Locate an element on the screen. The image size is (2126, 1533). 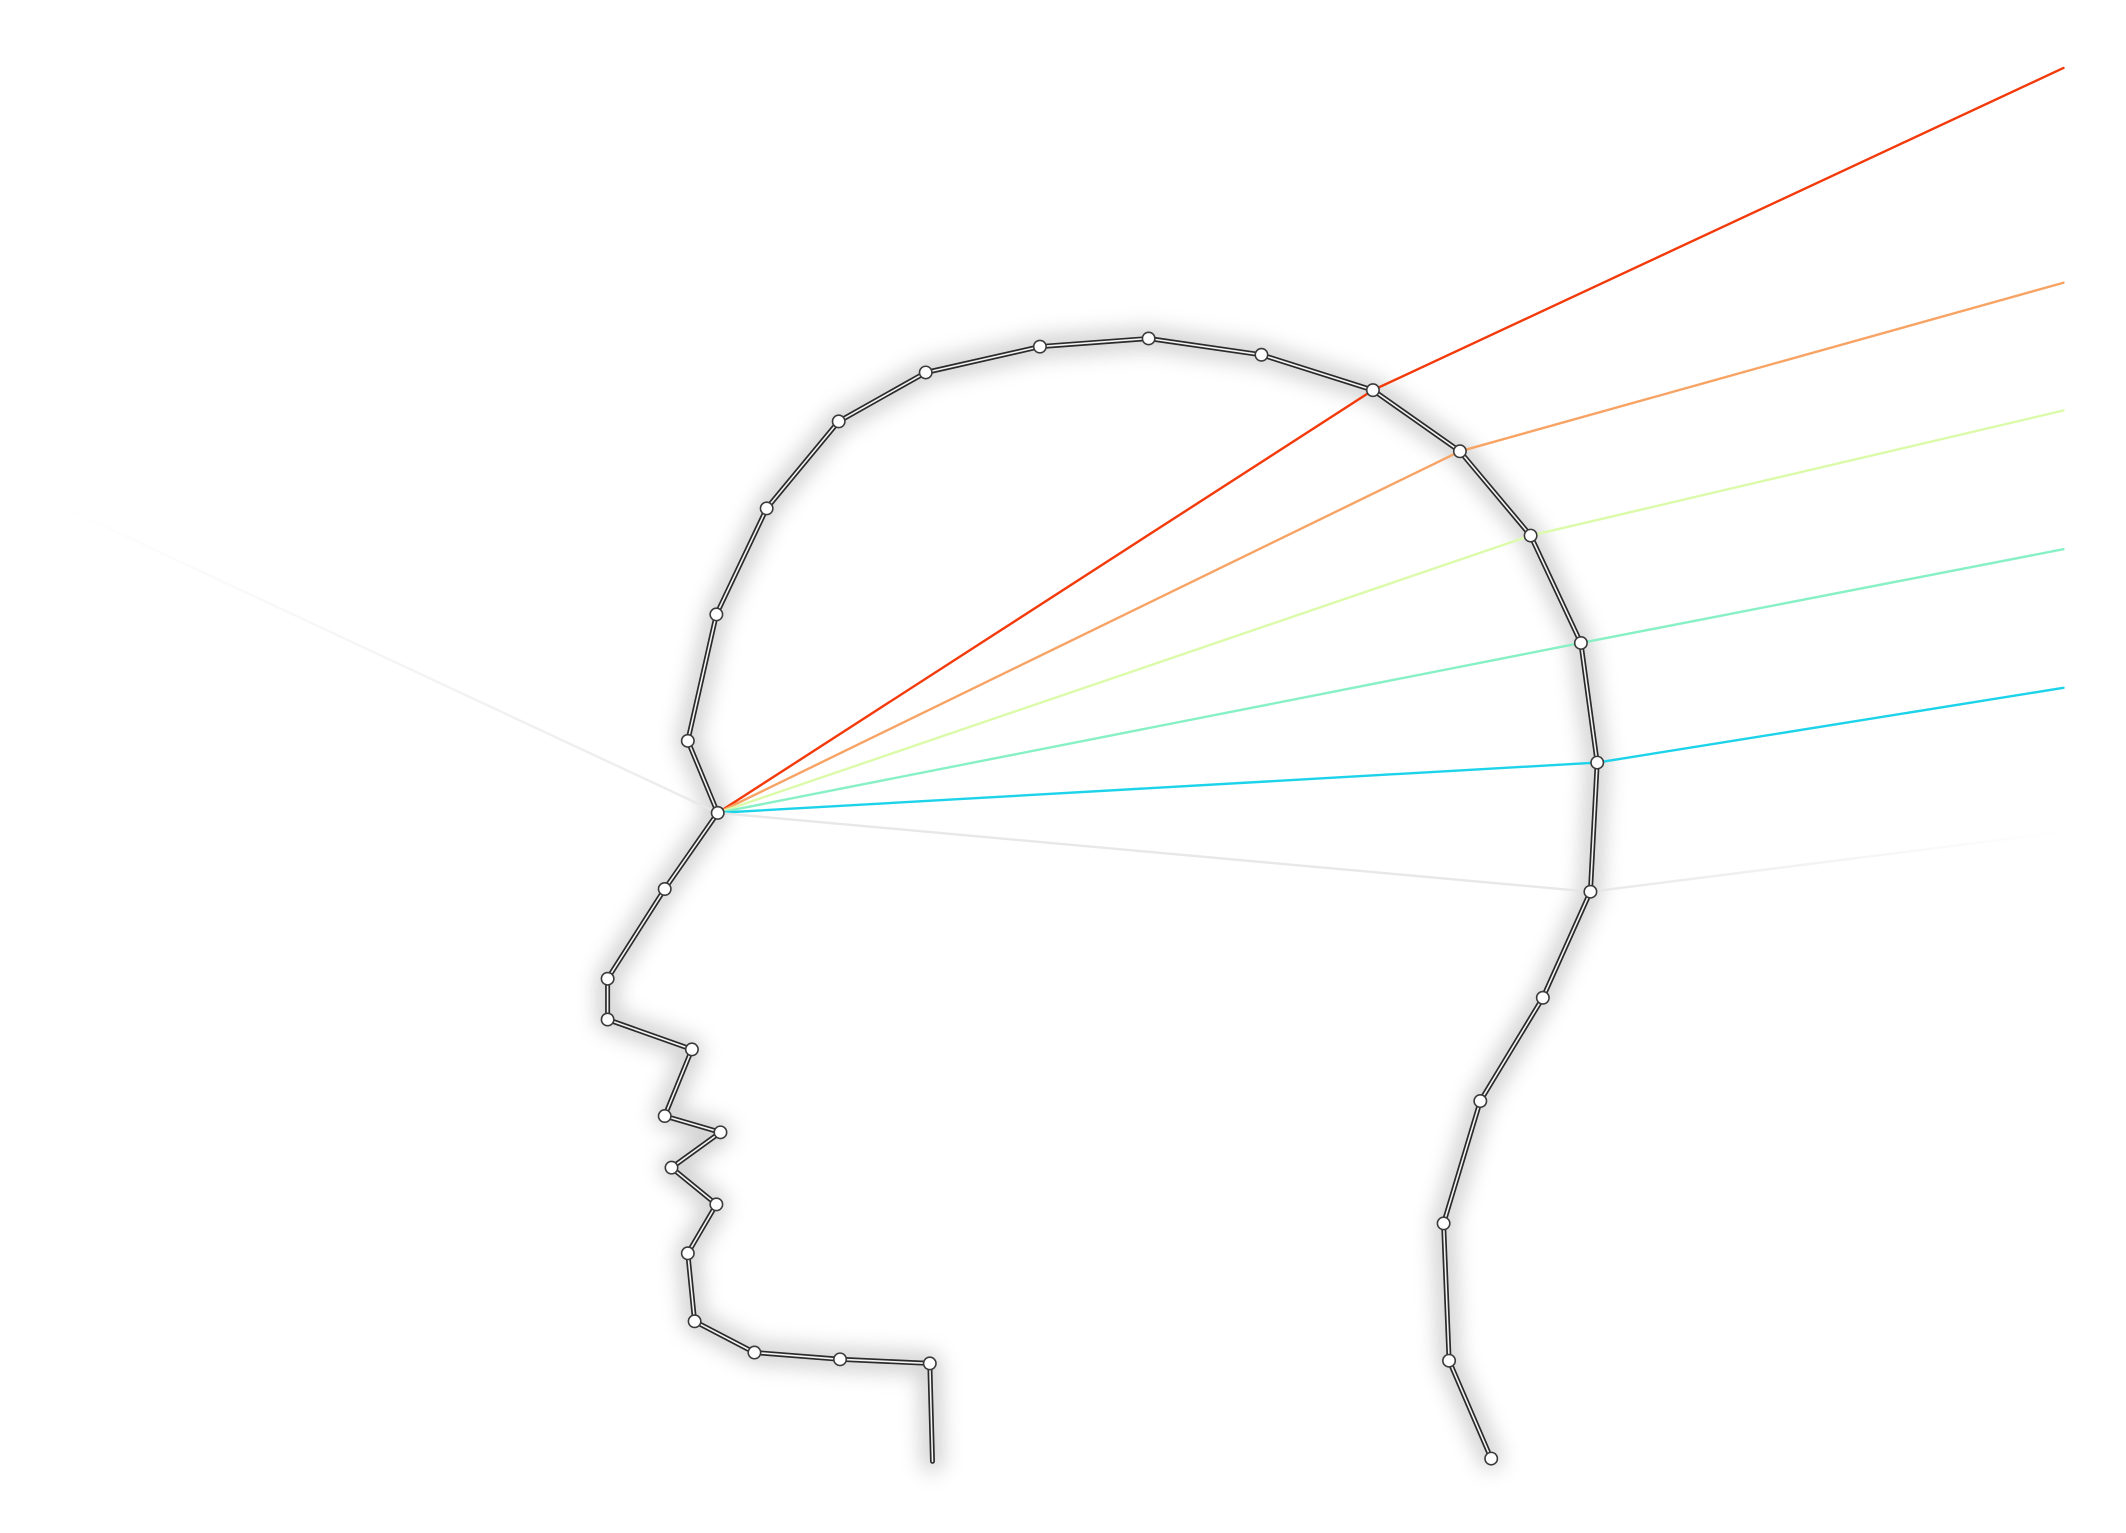
ray-left-faint is located at coordinates (386, 658).